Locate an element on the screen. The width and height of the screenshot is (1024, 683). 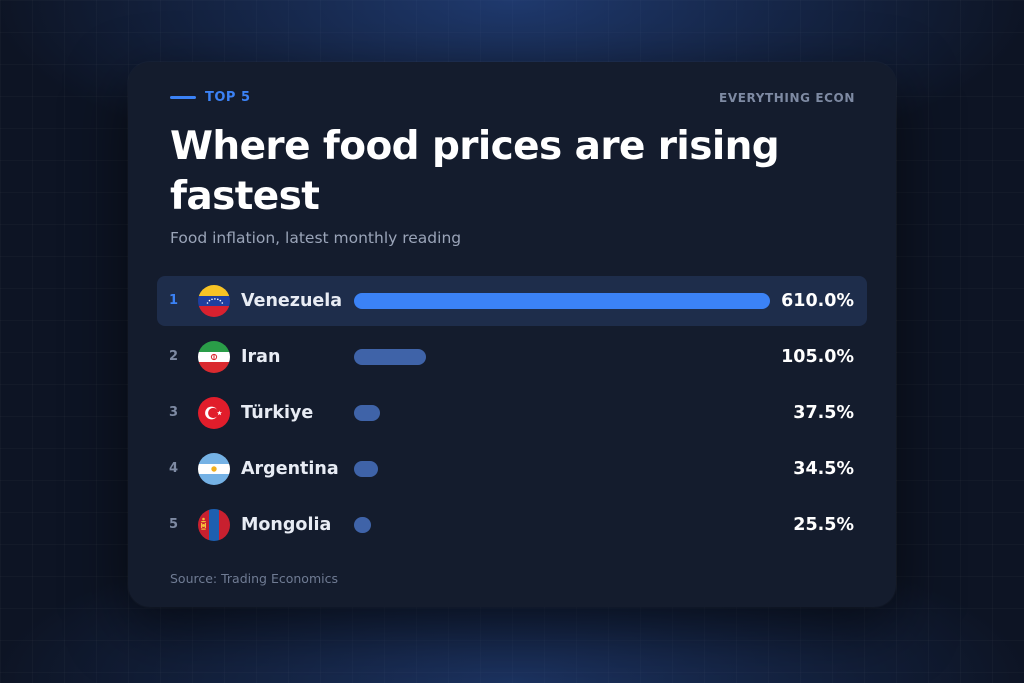
rank-number: 3 is located at coordinates (174, 412).